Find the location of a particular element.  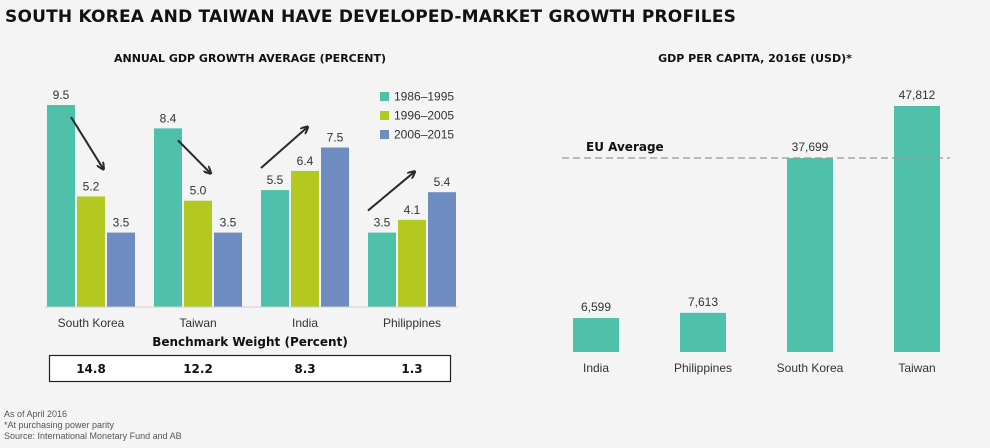

benchmark-value: 1.3 is located at coordinates (411, 369).